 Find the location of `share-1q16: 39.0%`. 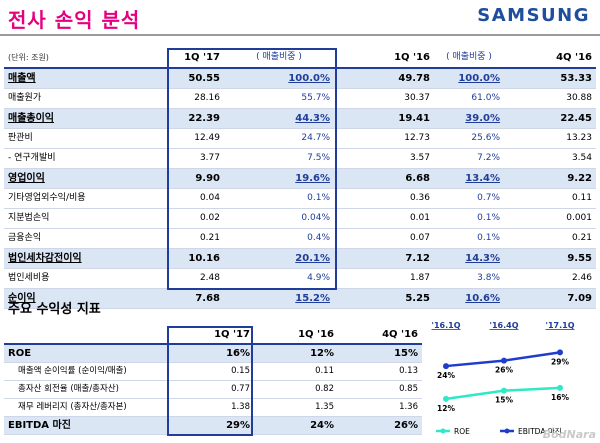

share-1q16: 39.0% is located at coordinates (469, 118).